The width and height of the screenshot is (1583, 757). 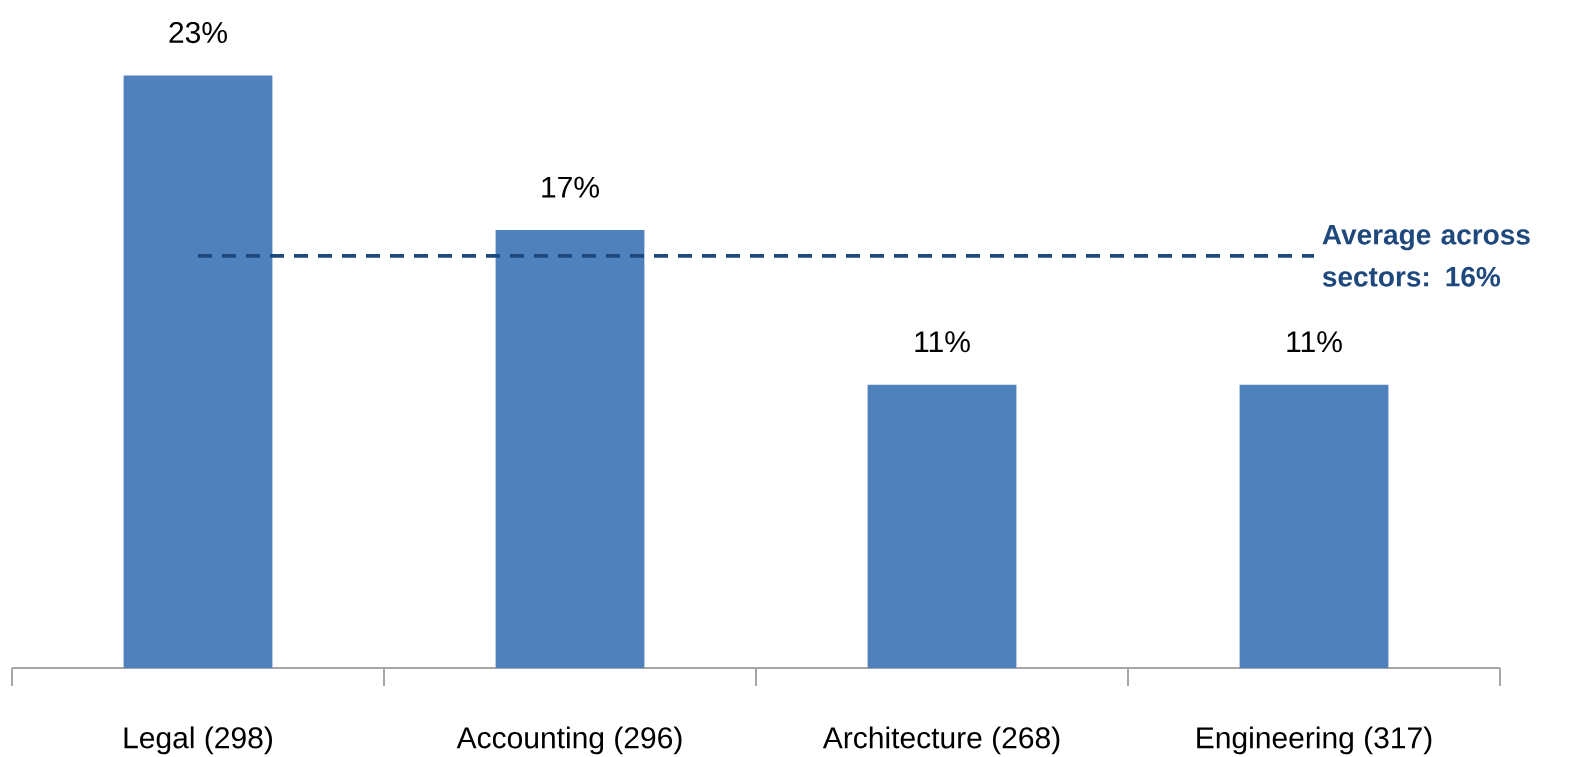 I want to click on data-label: 23%, so click(x=198, y=32).